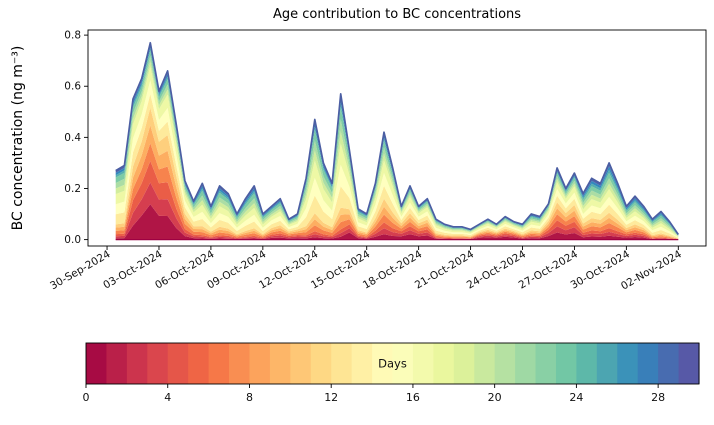  What do you see at coordinates (167, 397) in the screenshot?
I see `colorbar-tick-label: 4` at bounding box center [167, 397].